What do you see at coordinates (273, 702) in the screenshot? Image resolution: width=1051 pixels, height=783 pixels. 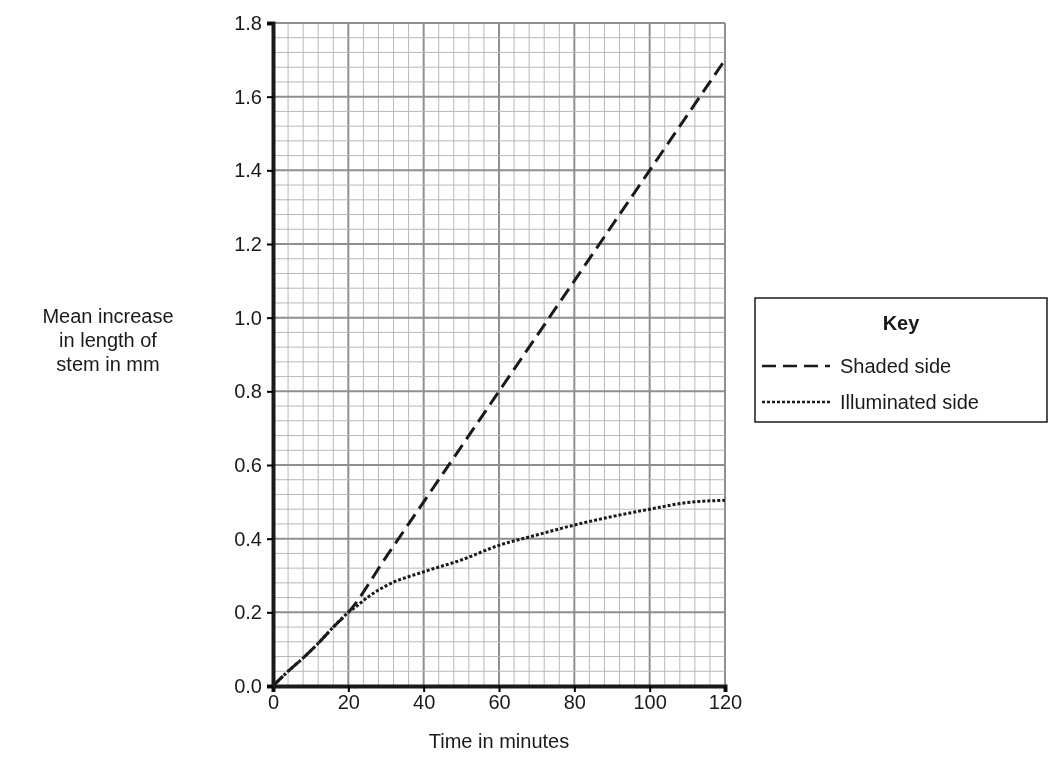 I see `x-tick-label: 0` at bounding box center [273, 702].